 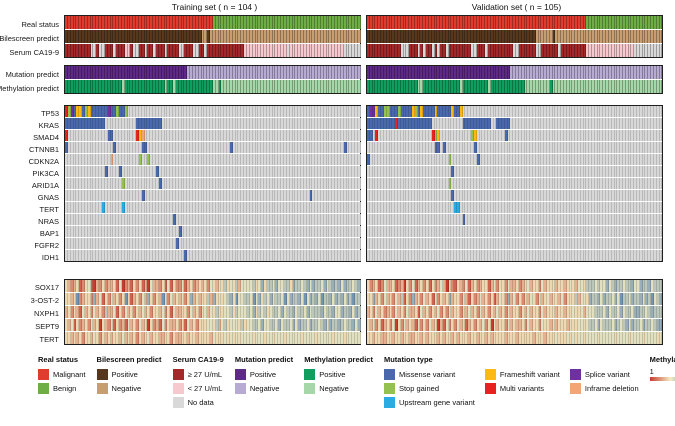 I want to click on legend-group: Methylation predict Positive Negative, so click(x=338, y=375).